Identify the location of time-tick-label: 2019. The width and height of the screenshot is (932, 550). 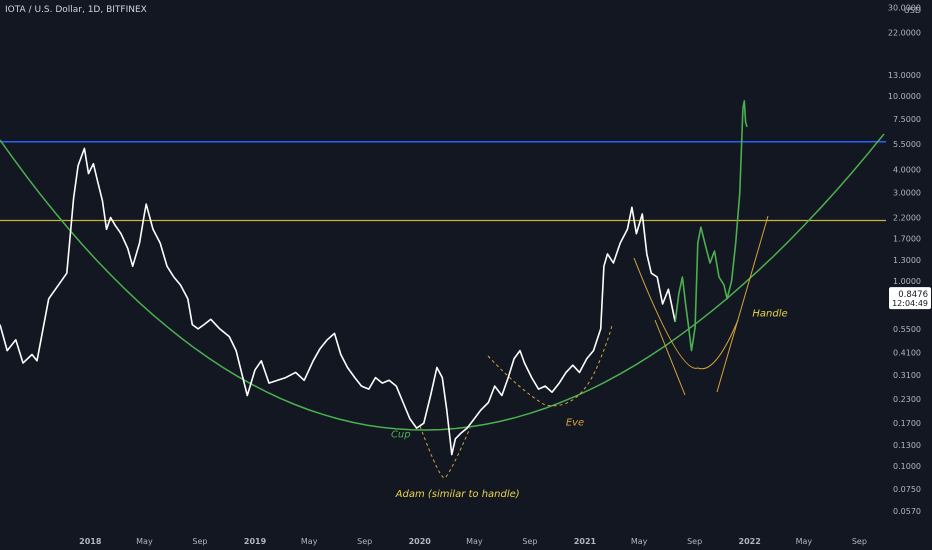
(255, 541).